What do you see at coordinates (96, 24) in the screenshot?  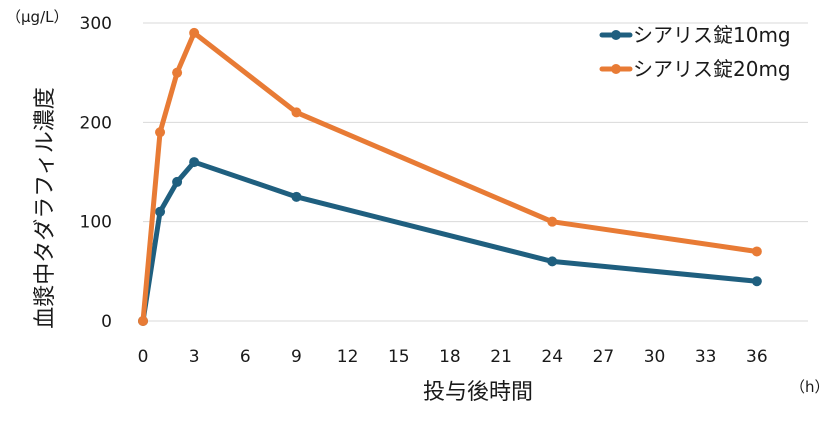 I see `y-tick-label: 300` at bounding box center [96, 24].